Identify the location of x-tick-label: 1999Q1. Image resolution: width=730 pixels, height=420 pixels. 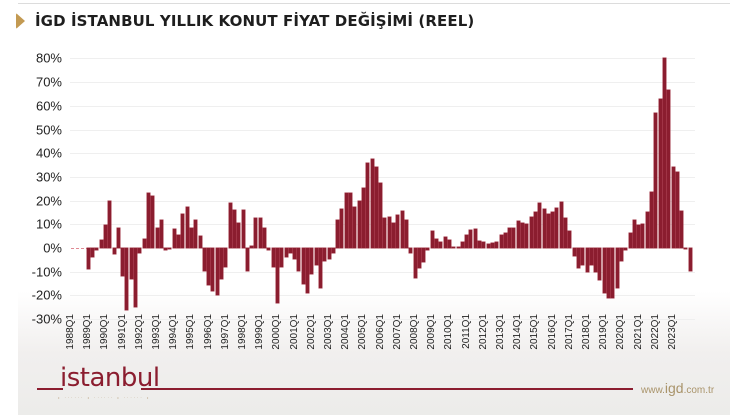
(260, 332).